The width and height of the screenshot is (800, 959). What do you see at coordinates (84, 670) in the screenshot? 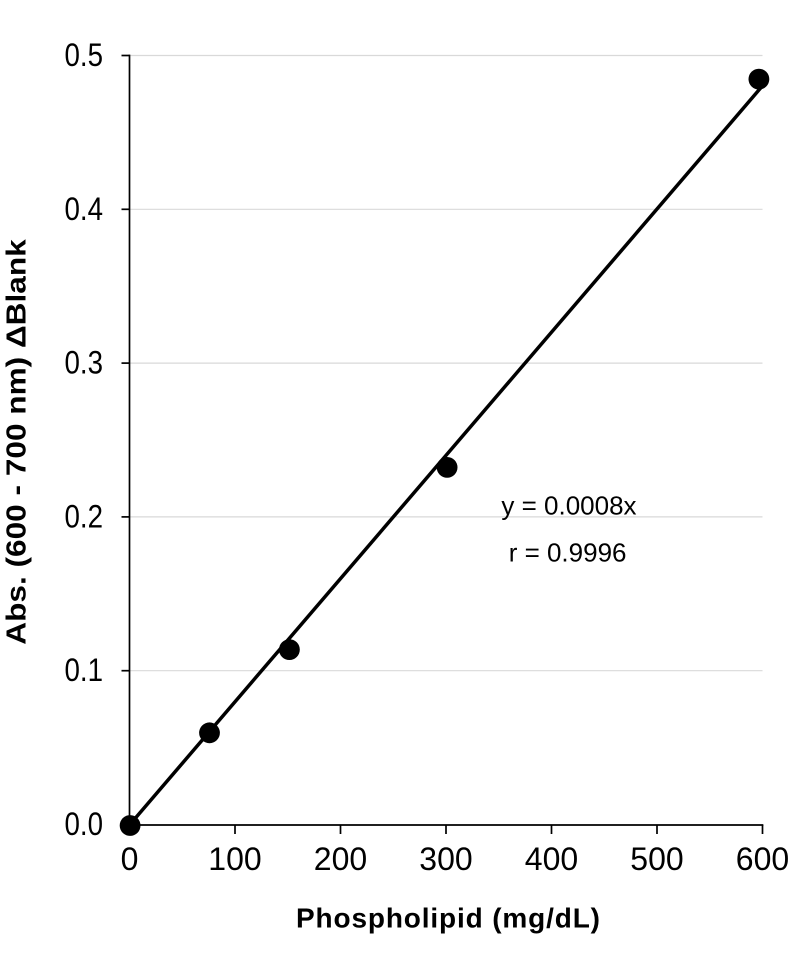
I see `svg-text: 0.1` at bounding box center [84, 670].